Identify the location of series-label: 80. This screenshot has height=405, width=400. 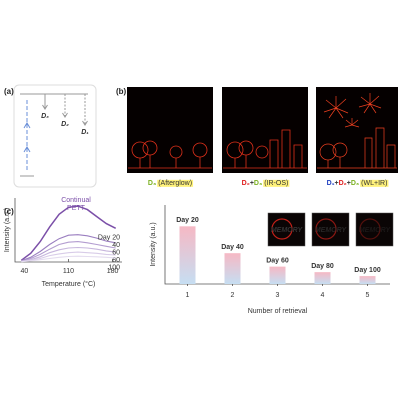
(116, 260).